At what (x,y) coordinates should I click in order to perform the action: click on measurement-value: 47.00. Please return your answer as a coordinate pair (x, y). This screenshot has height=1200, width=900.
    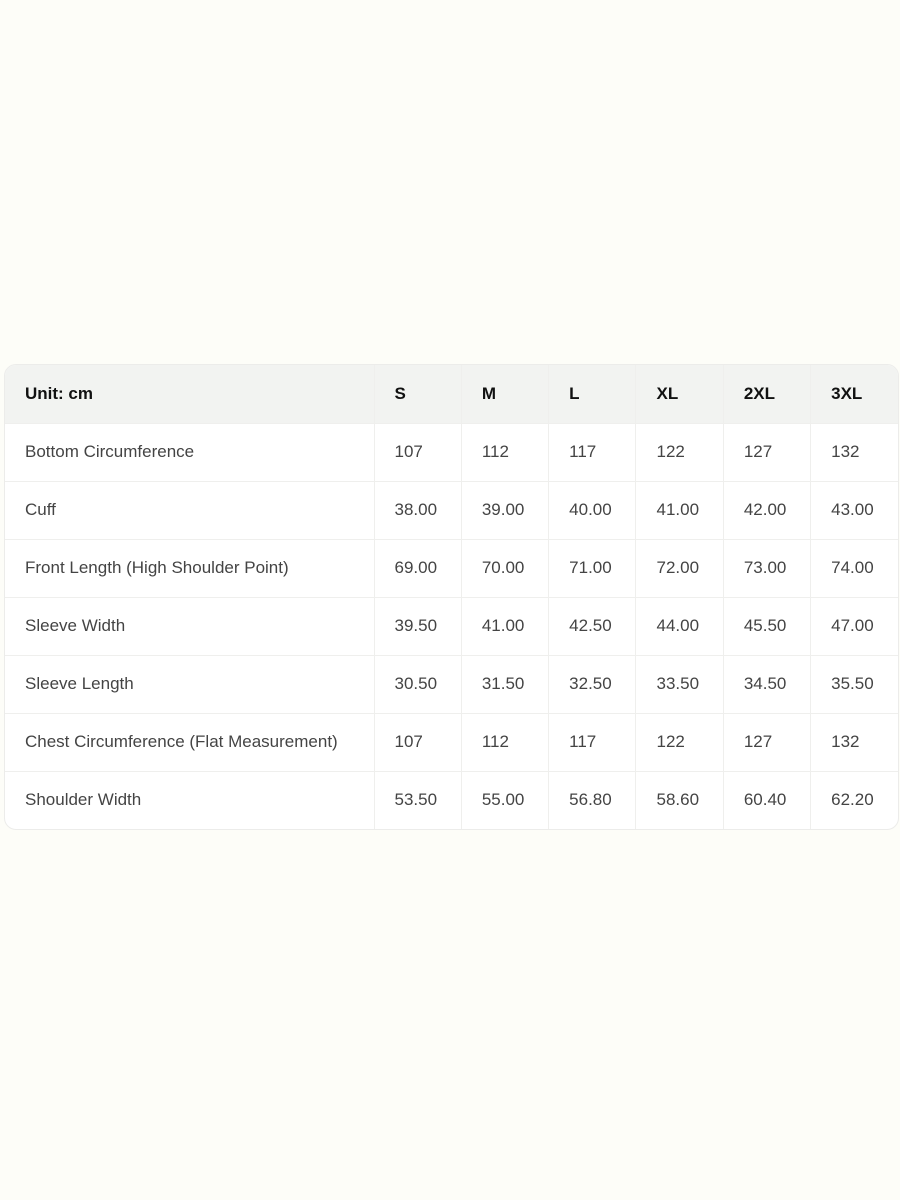
    Looking at the image, I should click on (854, 626).